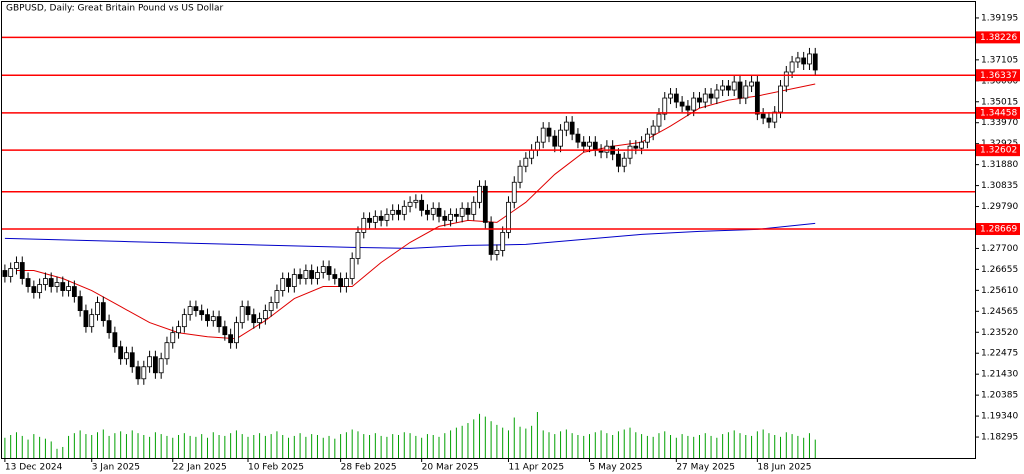 The image size is (1024, 474). Describe the element at coordinates (369, 468) in the screenshot. I see `x-tick-label: 28 Feb 2025` at that location.